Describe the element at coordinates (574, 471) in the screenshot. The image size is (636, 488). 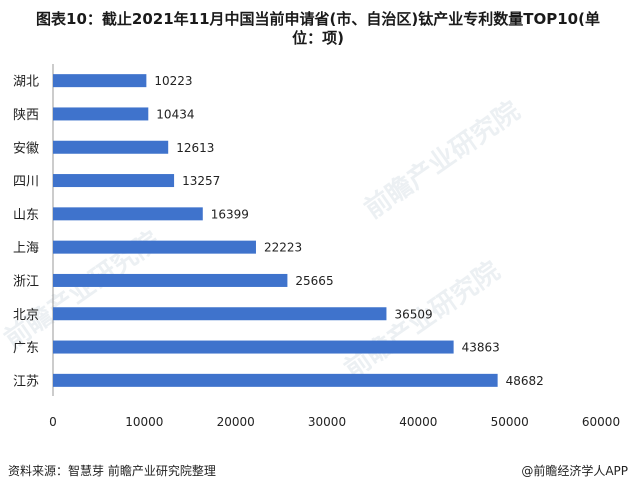
I see `brand-credit: @前瞻经济学人APP` at that location.